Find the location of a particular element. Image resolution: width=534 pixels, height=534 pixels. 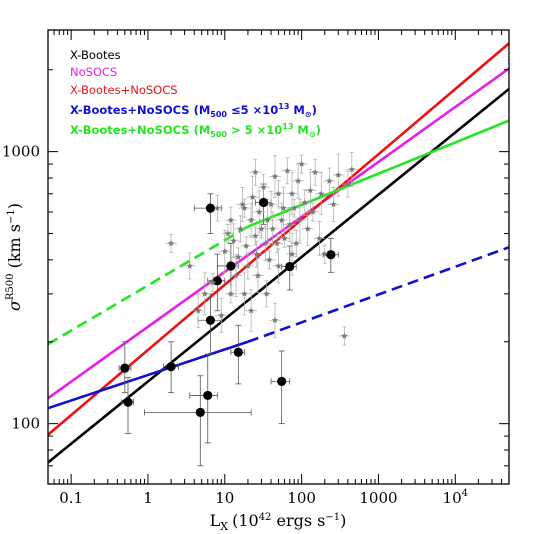

y-axis-title: σR500 (km s−1) is located at coordinates (14, 257).